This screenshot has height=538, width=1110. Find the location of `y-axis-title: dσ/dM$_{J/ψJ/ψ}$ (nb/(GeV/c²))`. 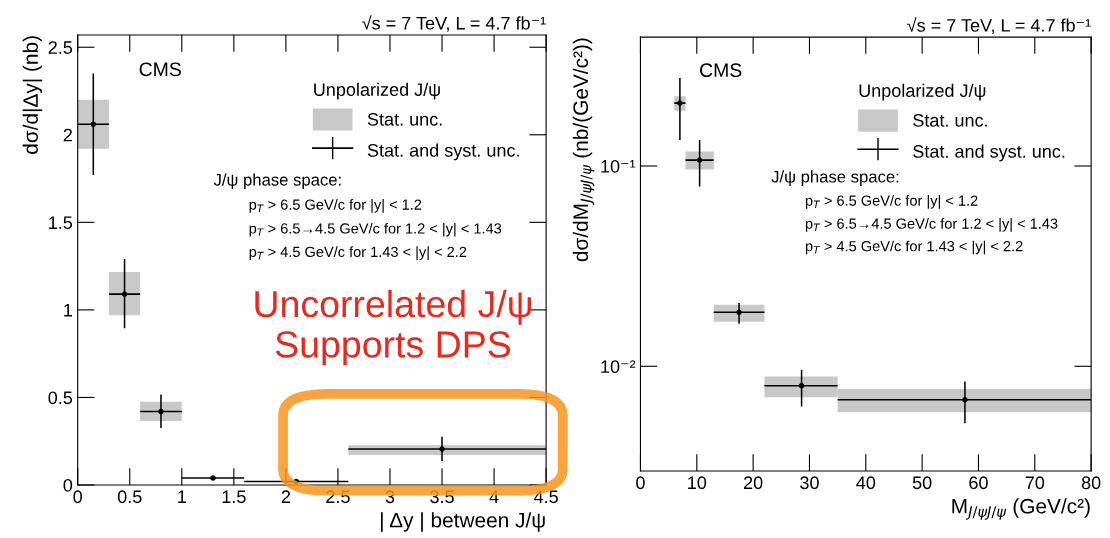

y-axis-title: dσ/dM$_{J/ψJ/ψ}$ (nb/(GeV/c²)) is located at coordinates (583, 150).